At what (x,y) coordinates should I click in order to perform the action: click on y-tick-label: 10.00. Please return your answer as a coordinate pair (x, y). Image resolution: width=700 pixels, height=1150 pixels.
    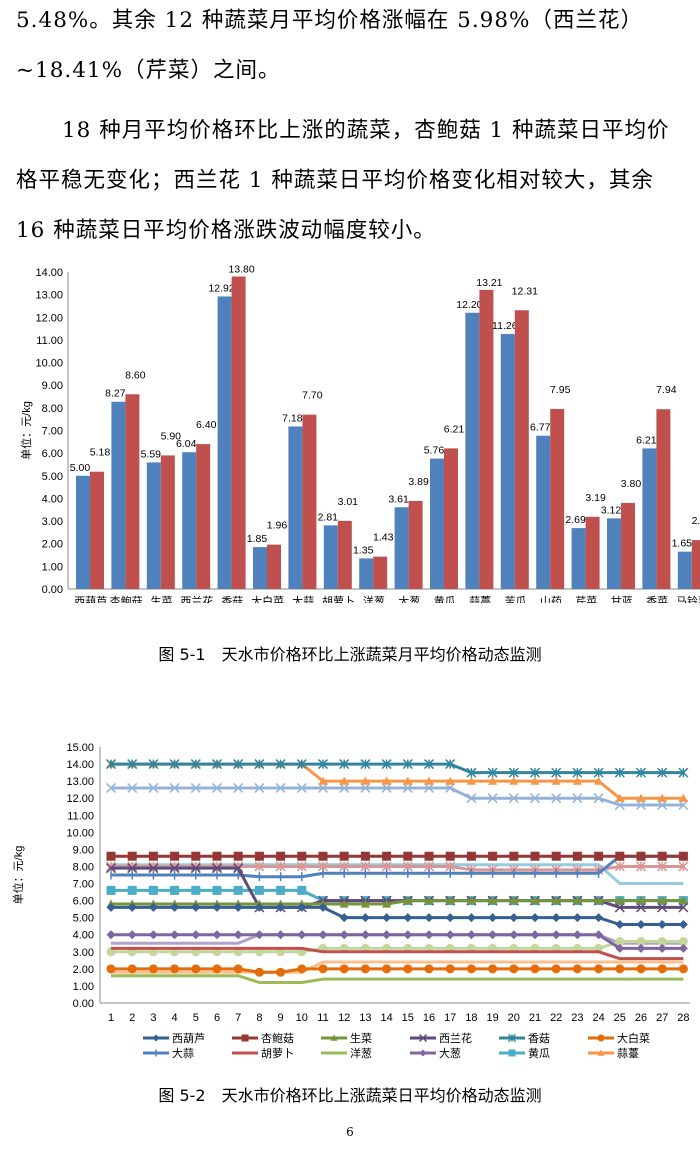
    Looking at the image, I should click on (80, 833).